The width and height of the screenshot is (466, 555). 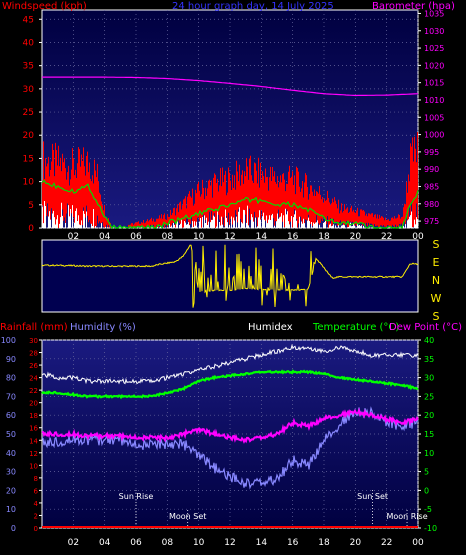 What do you see at coordinates (11, 396) in the screenshot?
I see `humidity-tick-label: 70` at bounding box center [11, 396].